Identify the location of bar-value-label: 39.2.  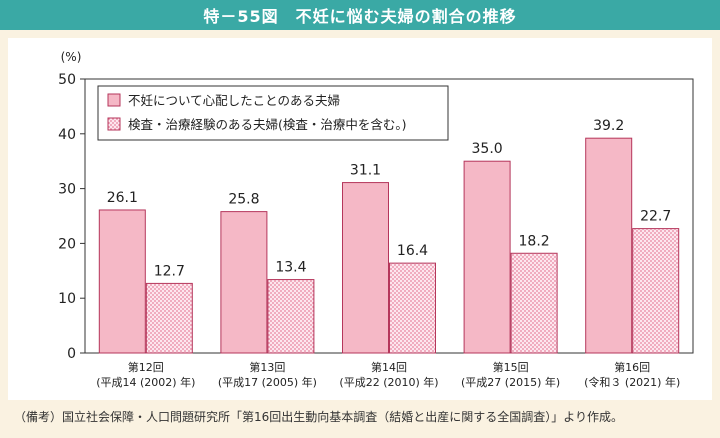
(608, 126).